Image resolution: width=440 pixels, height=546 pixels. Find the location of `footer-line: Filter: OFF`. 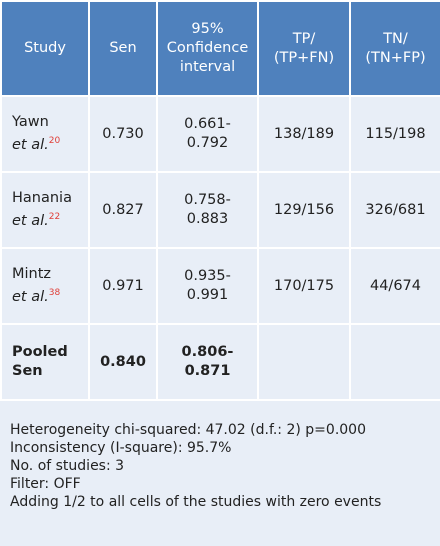

footer-line: Filter: OFF is located at coordinates (45, 484).